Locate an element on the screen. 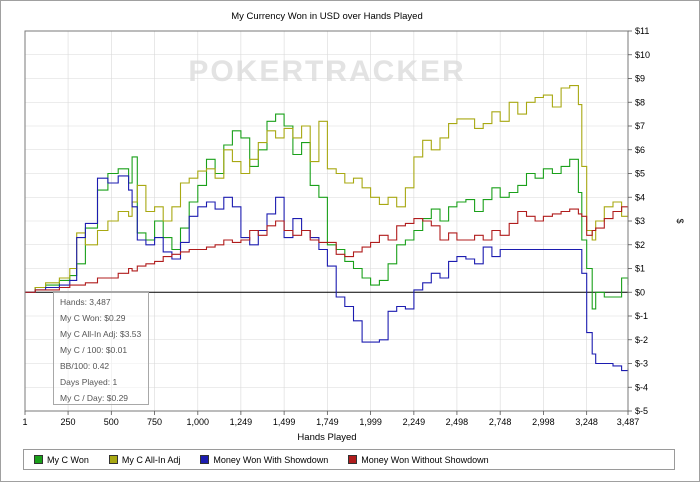 This screenshot has height=486, width=700. y-tick-label: $11 is located at coordinates (642, 31).